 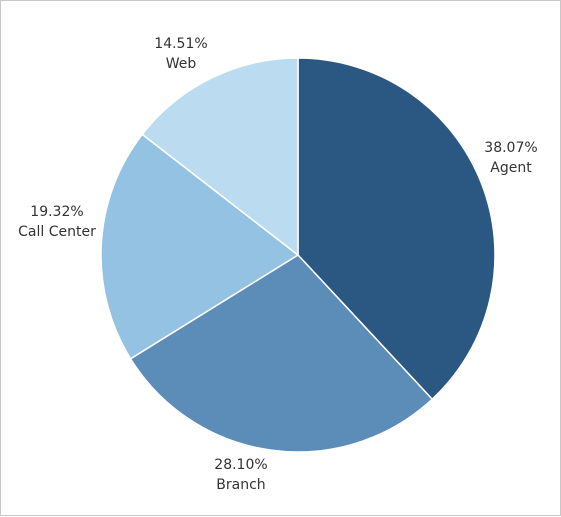 What do you see at coordinates (180, 44) in the screenshot?
I see `slice-percent-label-web: 14.51%` at bounding box center [180, 44].